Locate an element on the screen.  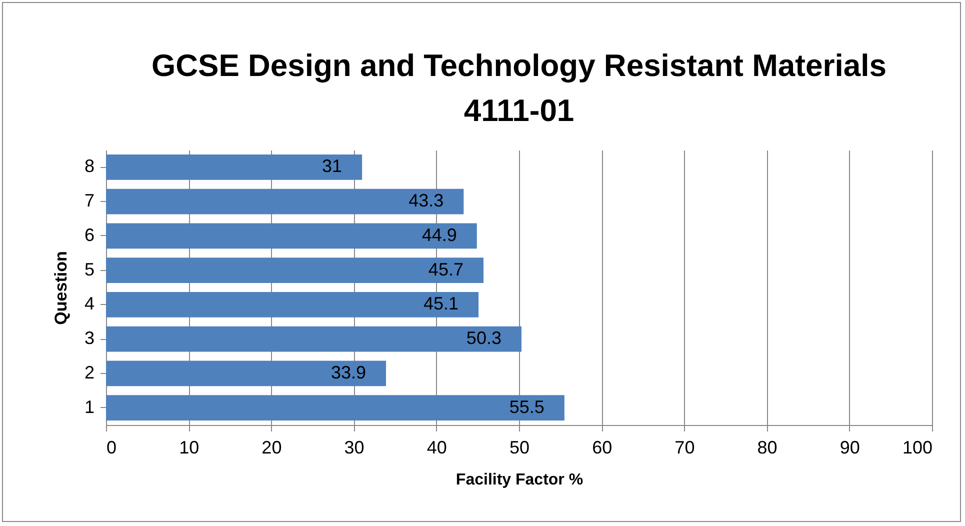
x-tick-label: 10 is located at coordinates (189, 448).